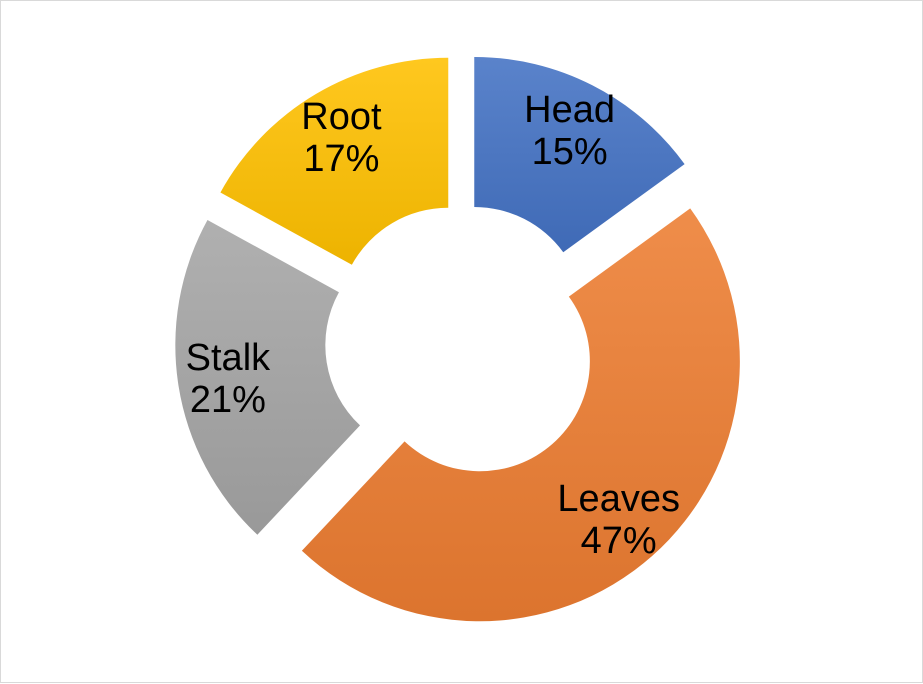  What do you see at coordinates (618, 499) in the screenshot?
I see `data-label-category: Leaves` at bounding box center [618, 499].